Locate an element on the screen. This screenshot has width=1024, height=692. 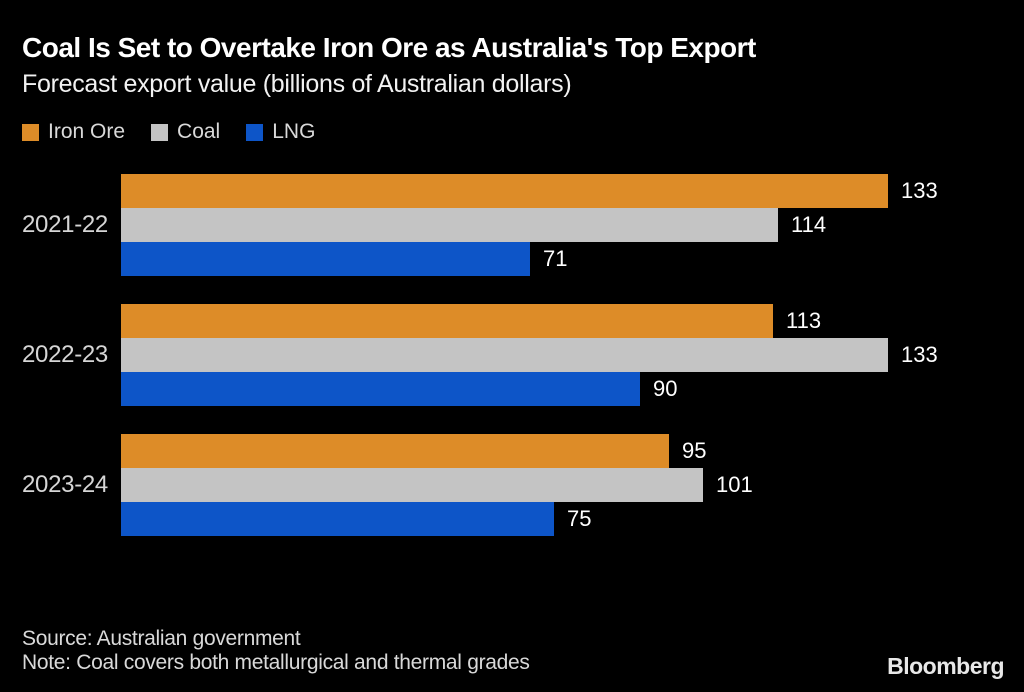
bar-group-2021-22: 2021-22 133 114 71 is located at coordinates (512, 225).